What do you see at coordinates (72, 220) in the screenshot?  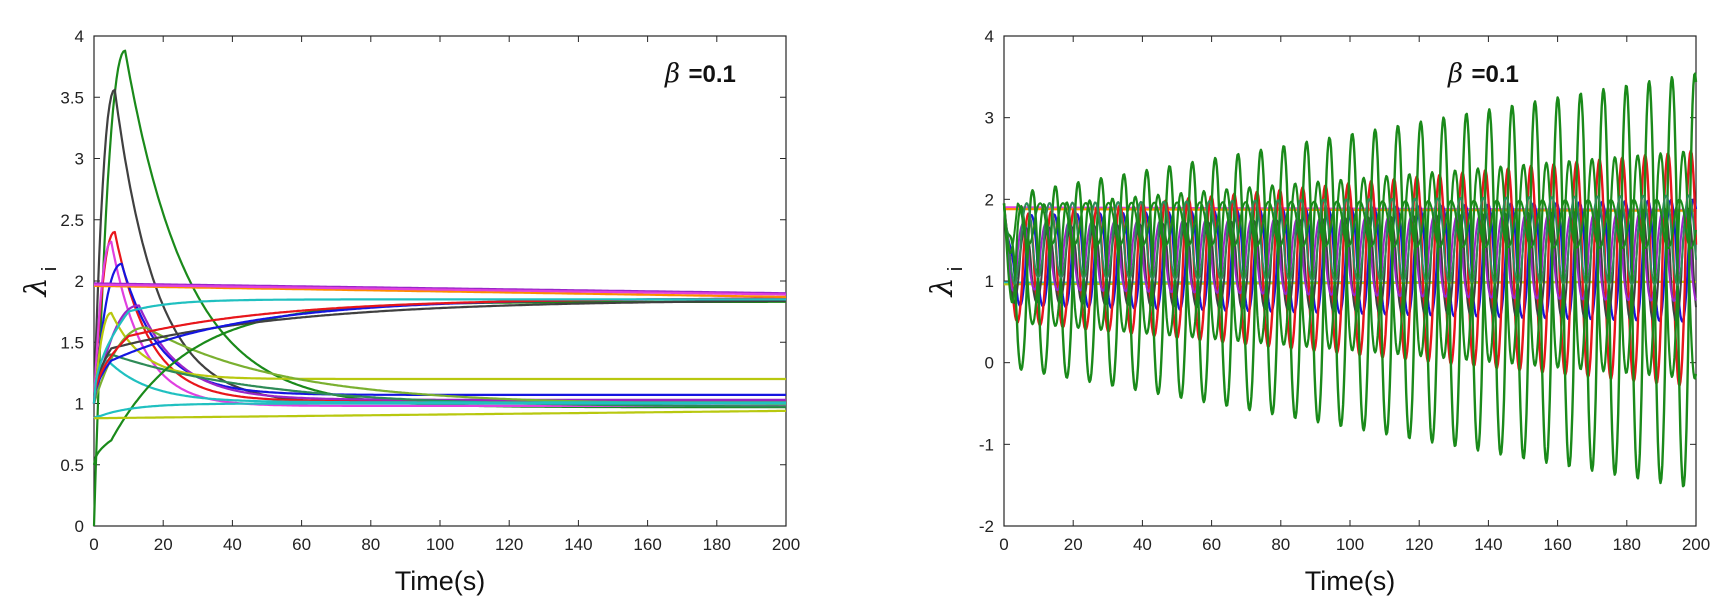 I see `y-tick-label: 2.5` at bounding box center [72, 220].